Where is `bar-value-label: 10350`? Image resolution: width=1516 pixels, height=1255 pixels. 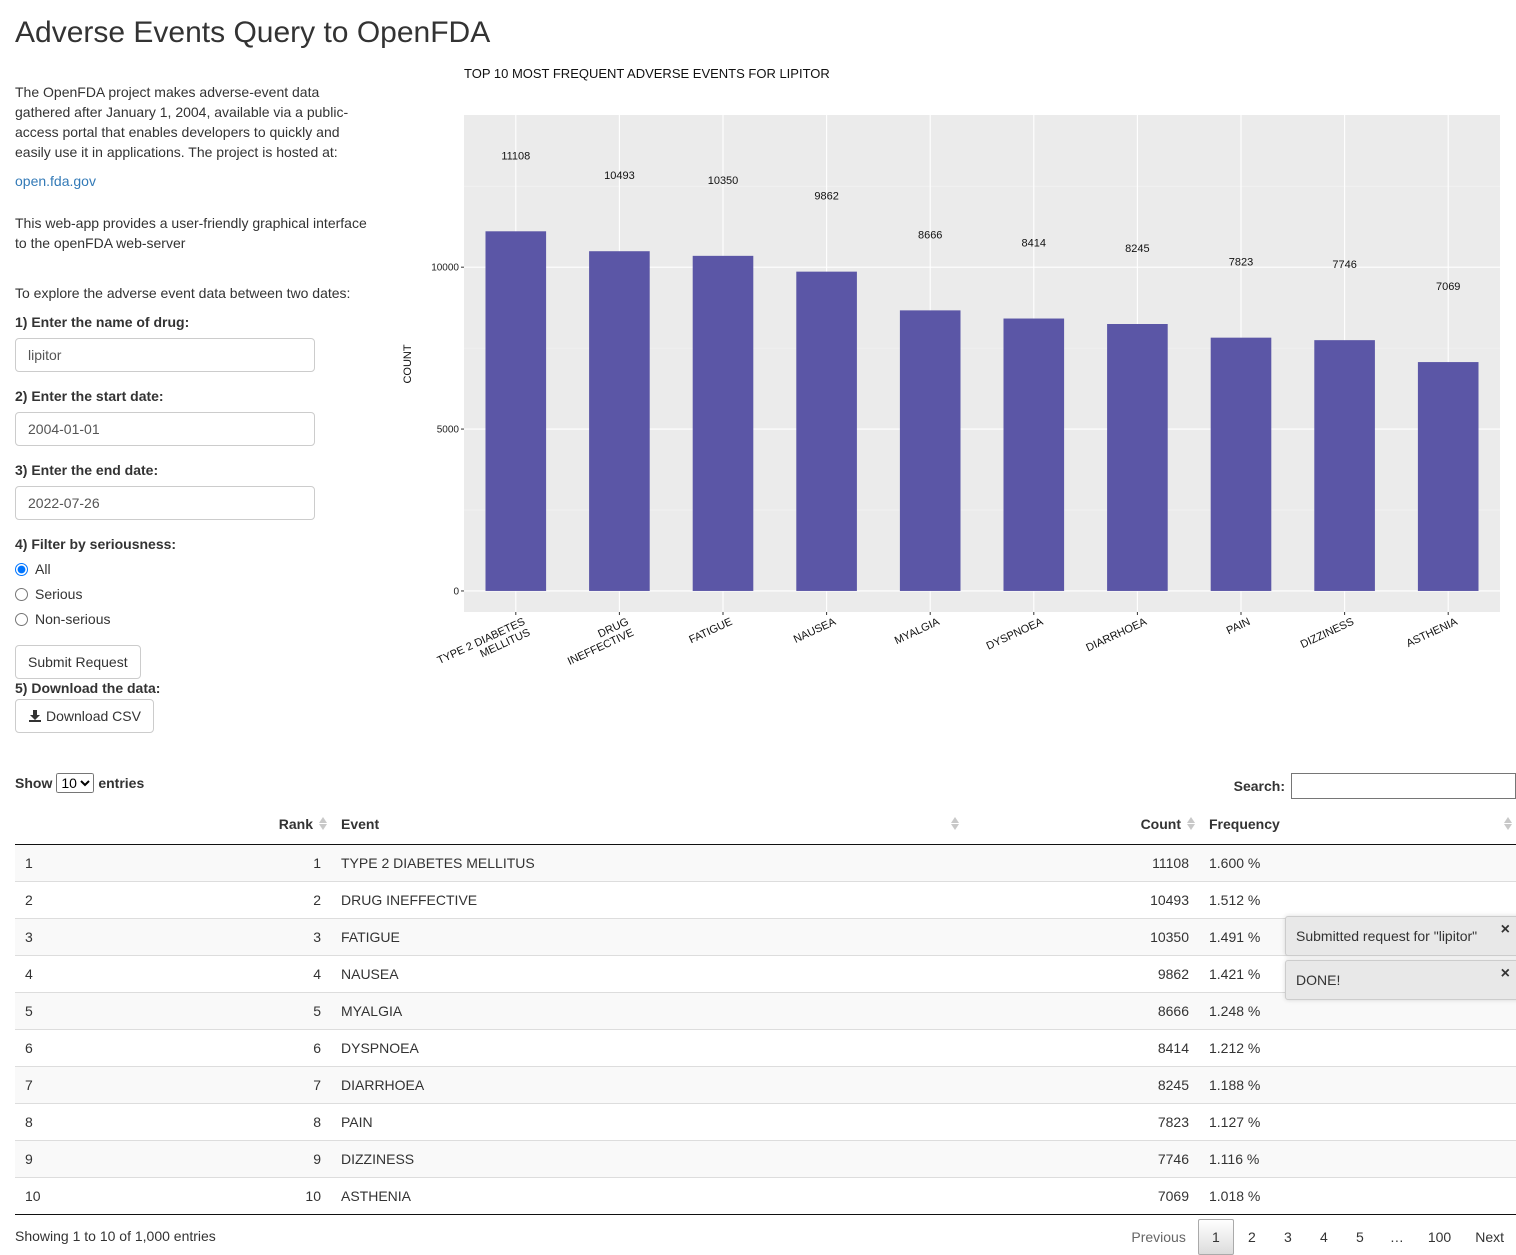
bar-value-label: 10350 is located at coordinates (723, 181).